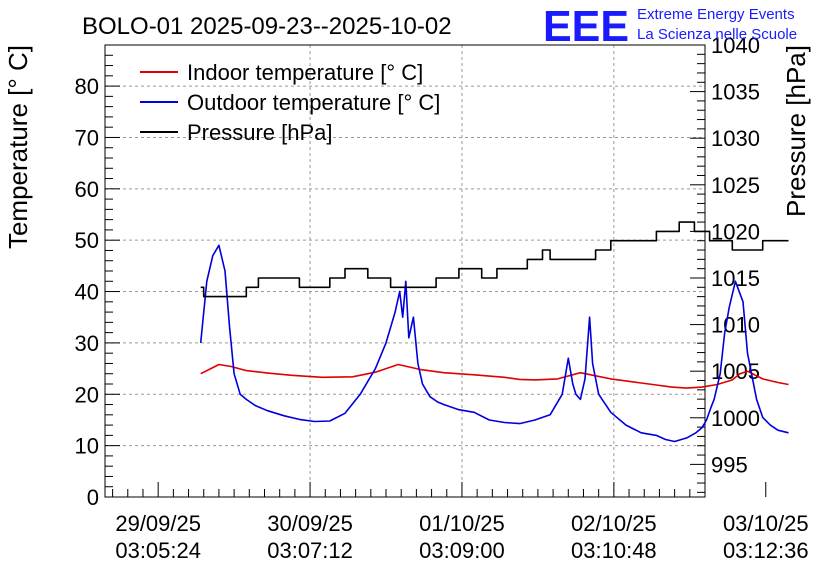 The width and height of the screenshot is (836, 572). Describe the element at coordinates (614, 550) in the screenshot. I see `x-tick-label-time: 03:10:48` at that location.